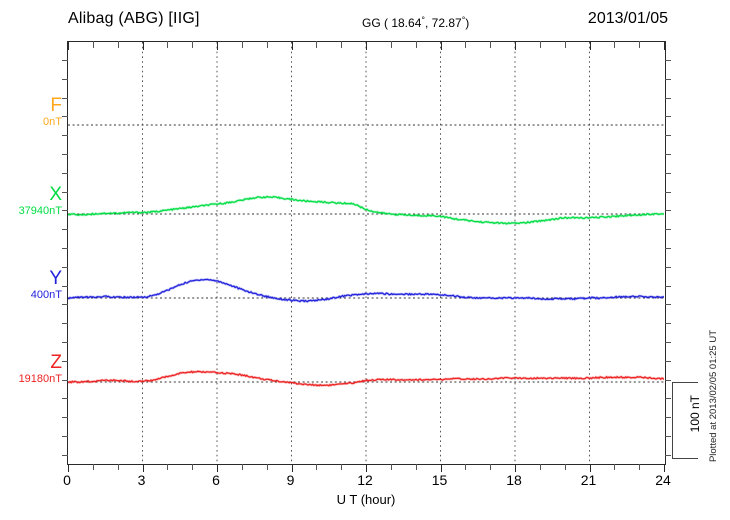 The height and width of the screenshot is (520, 730). Describe the element at coordinates (67, 480) in the screenshot. I see `x-axis-tick-label: 0` at that location.